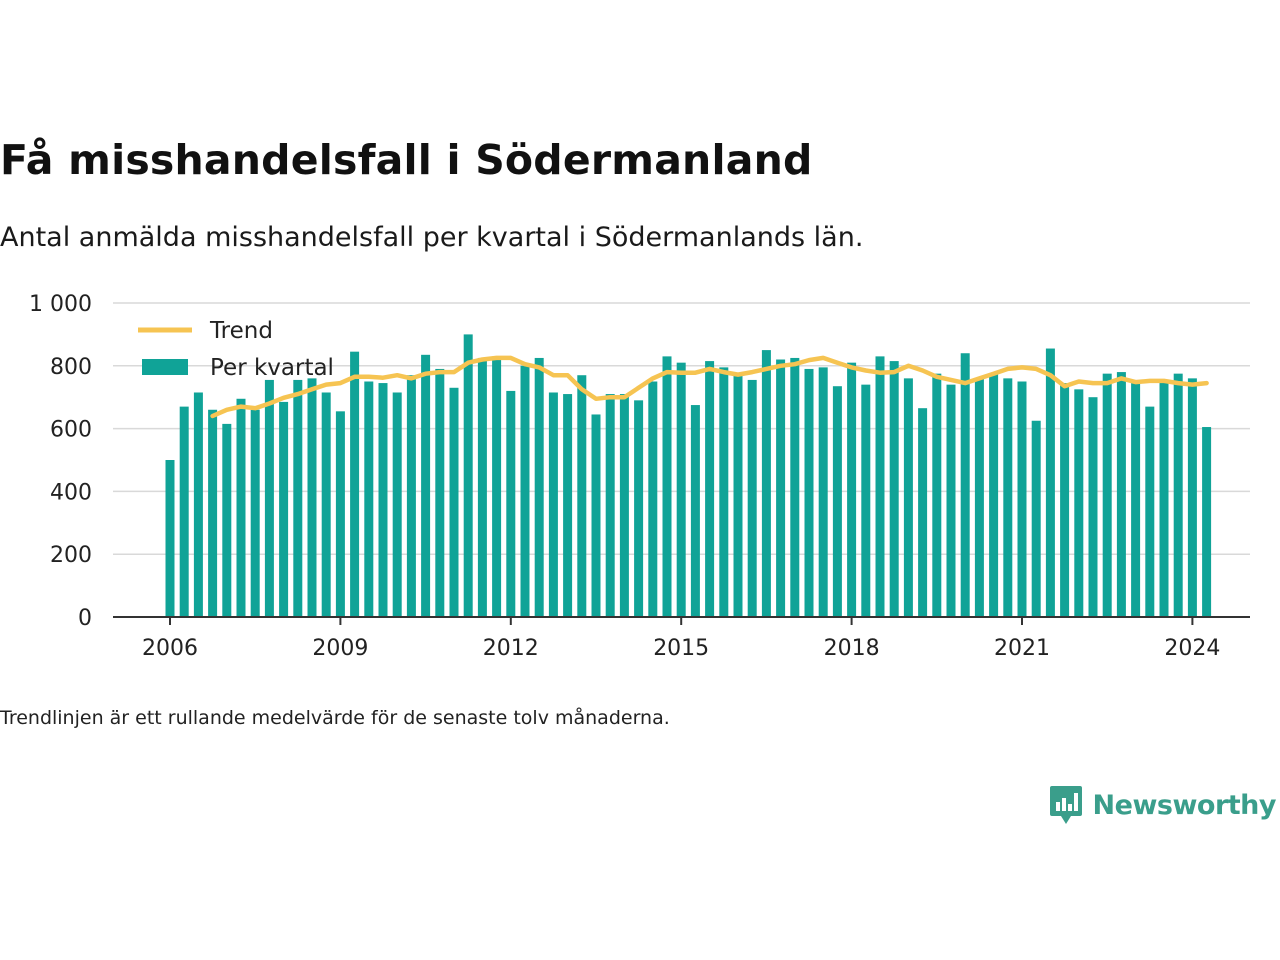  I want to click on y-tick-label: 0, so click(85, 618).